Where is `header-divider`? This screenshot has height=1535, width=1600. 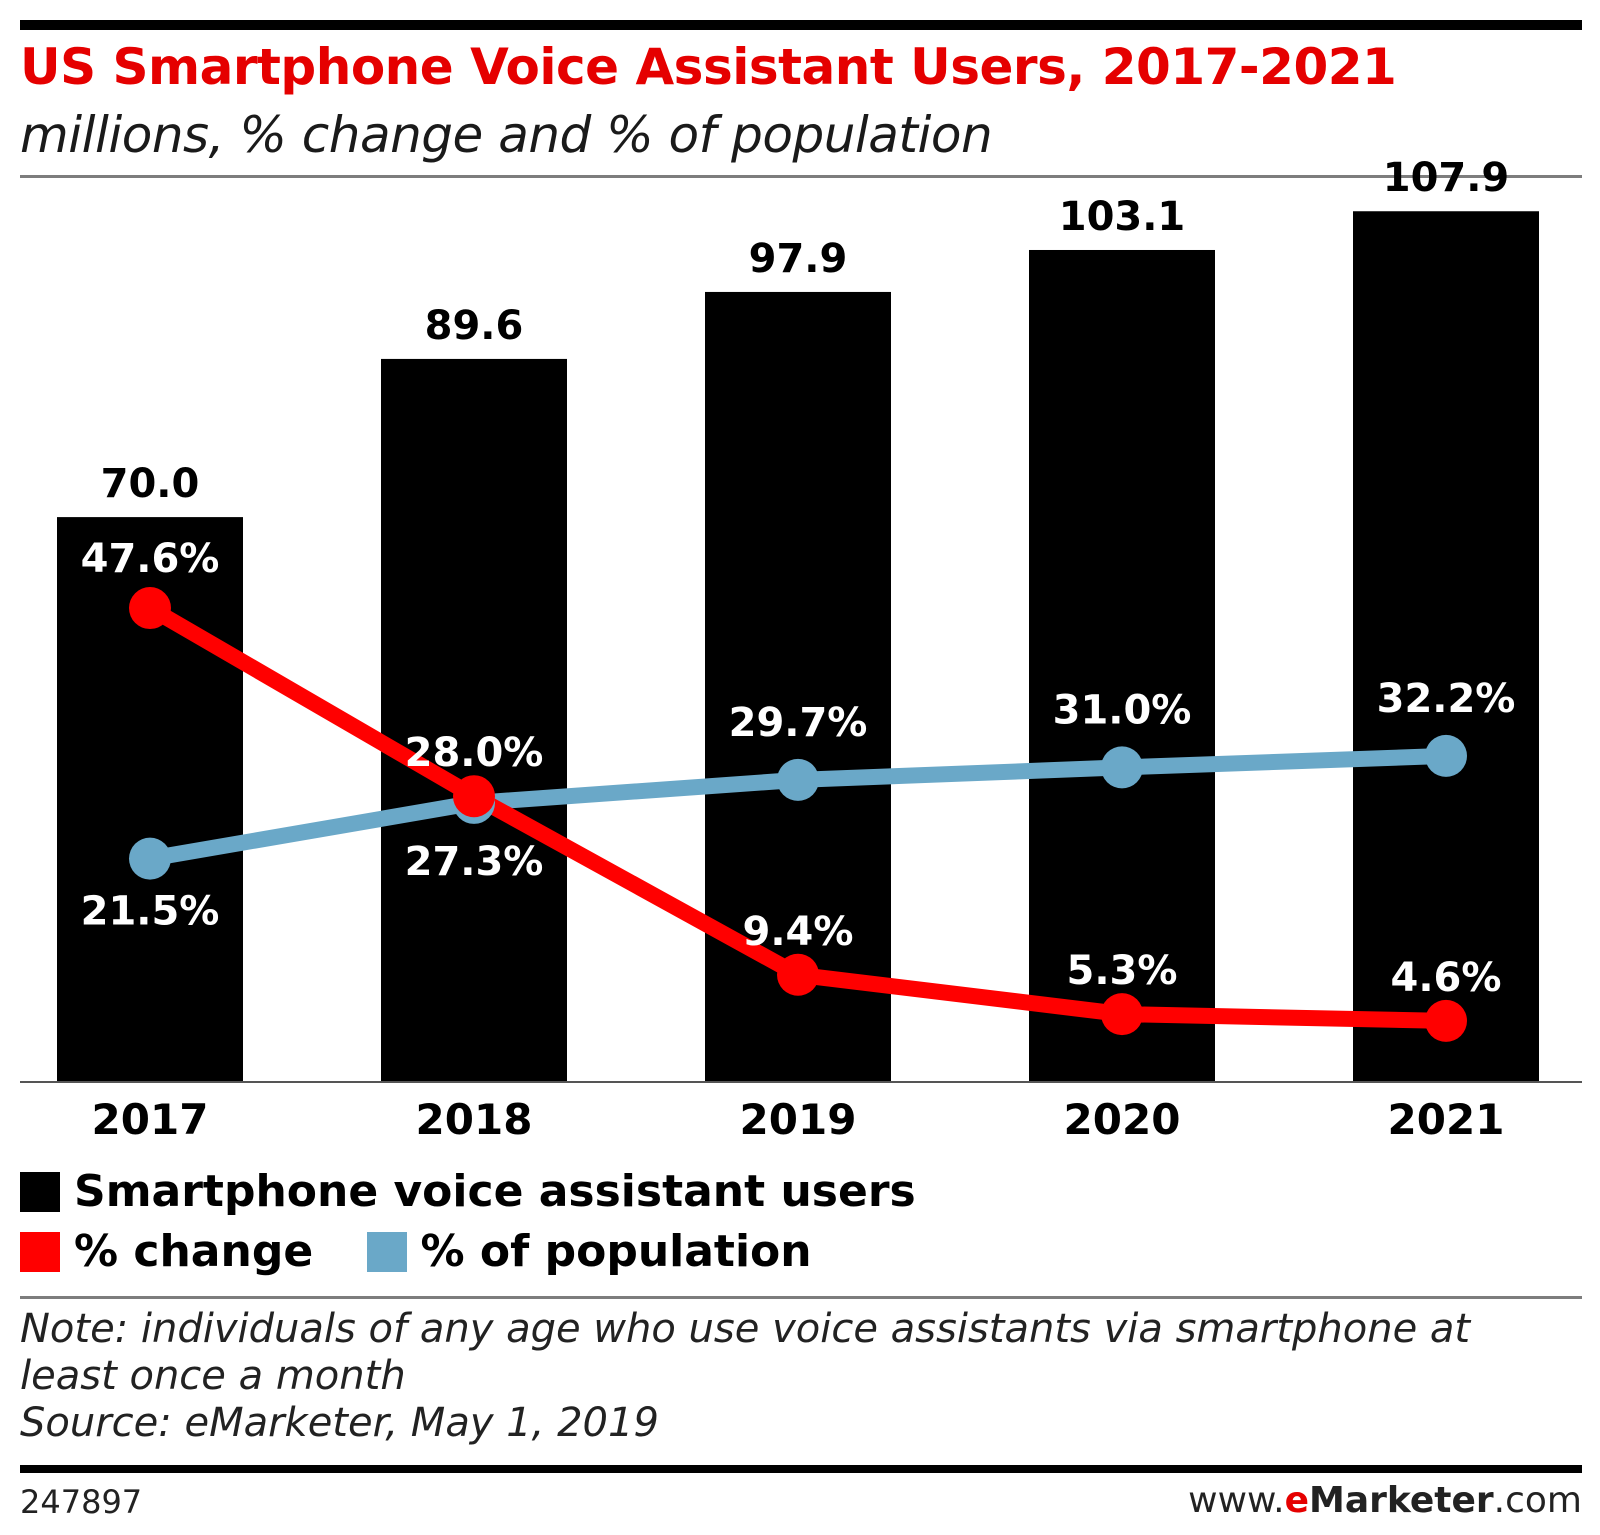
header-divider is located at coordinates (801, 176).